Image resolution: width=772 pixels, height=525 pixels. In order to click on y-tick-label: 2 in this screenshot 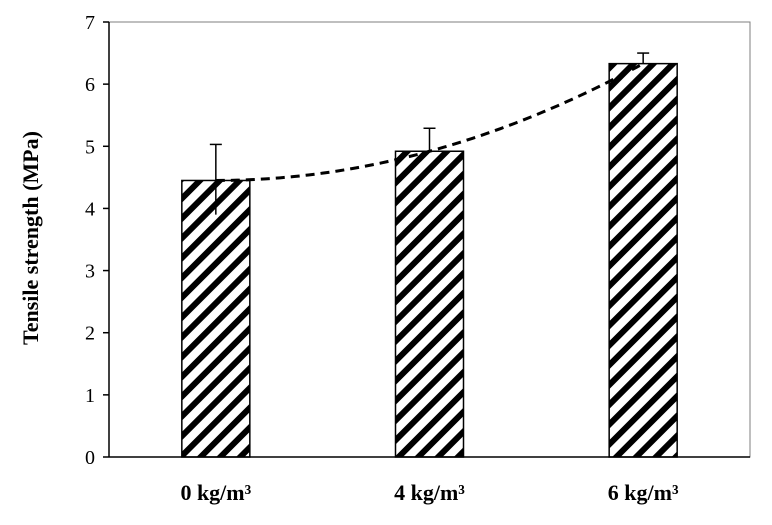, I will do `click(90, 334)`.